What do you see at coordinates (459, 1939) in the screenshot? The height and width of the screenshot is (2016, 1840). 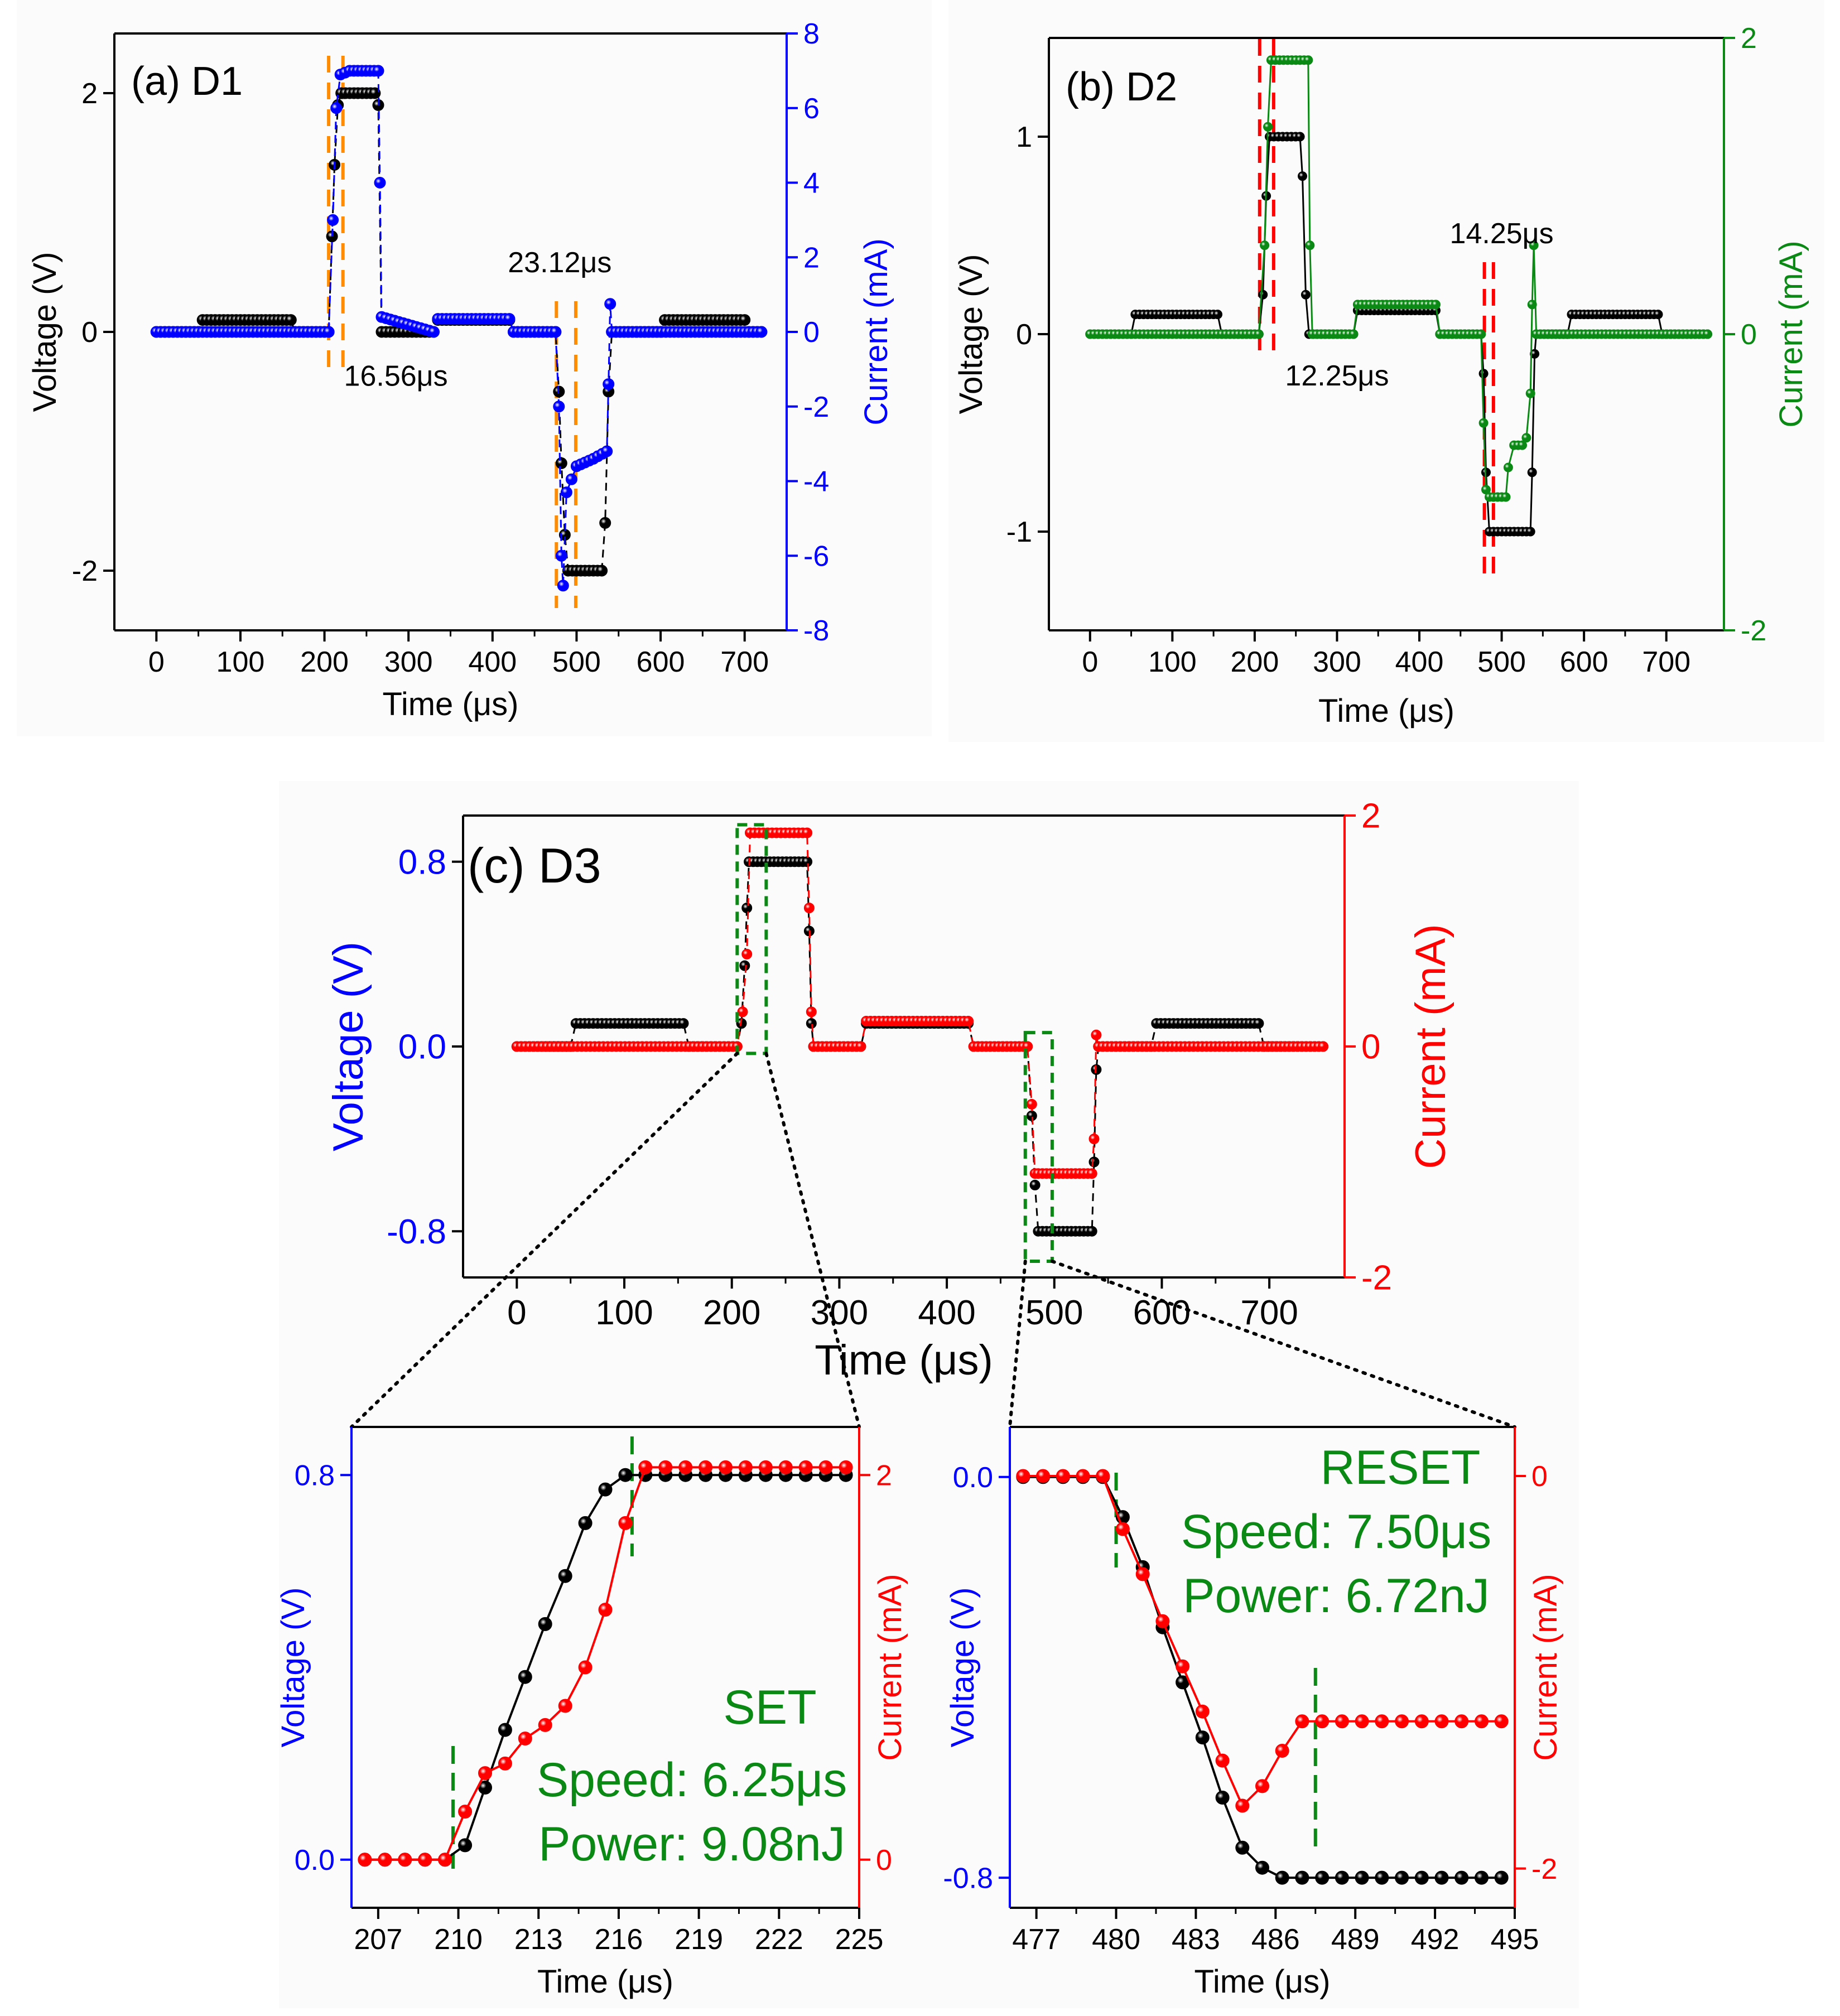 I see `x-tick-label-210: 210` at bounding box center [459, 1939].